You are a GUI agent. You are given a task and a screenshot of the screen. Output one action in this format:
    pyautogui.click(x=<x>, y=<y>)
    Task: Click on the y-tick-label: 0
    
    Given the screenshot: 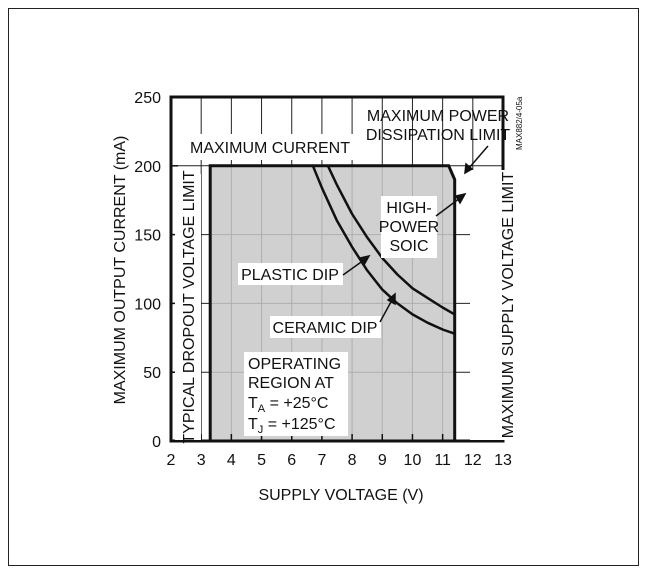 What is the action you would take?
    pyautogui.click(x=156, y=442)
    